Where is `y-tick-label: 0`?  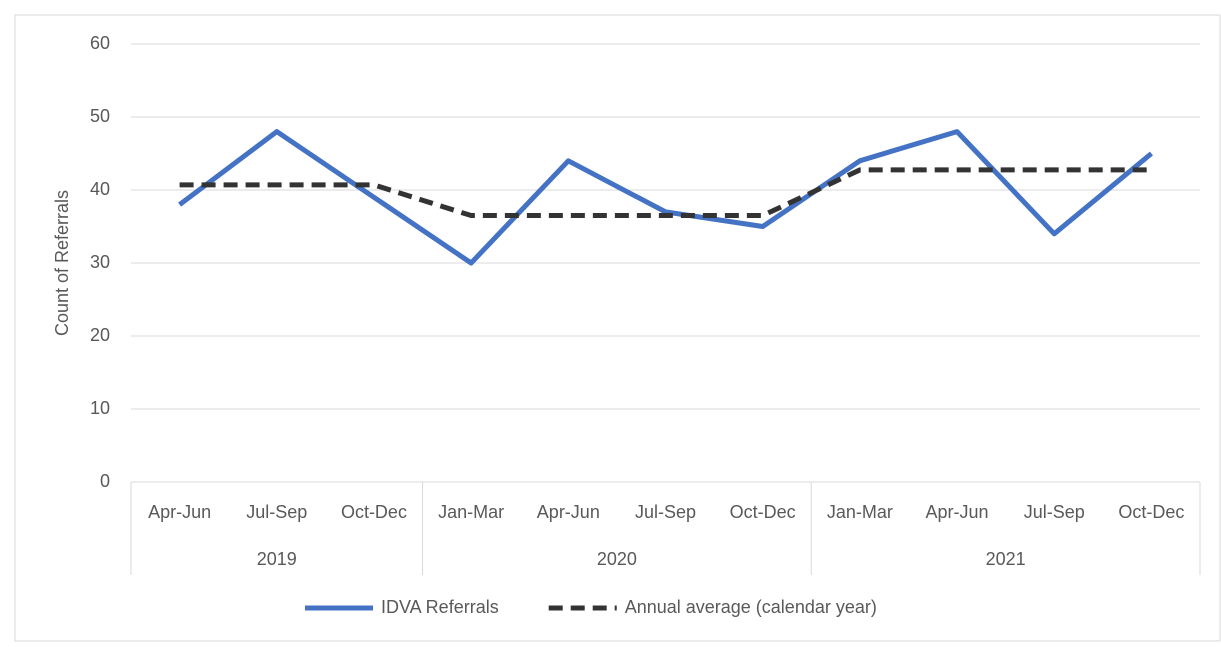 y-tick-label: 0 is located at coordinates (105, 481).